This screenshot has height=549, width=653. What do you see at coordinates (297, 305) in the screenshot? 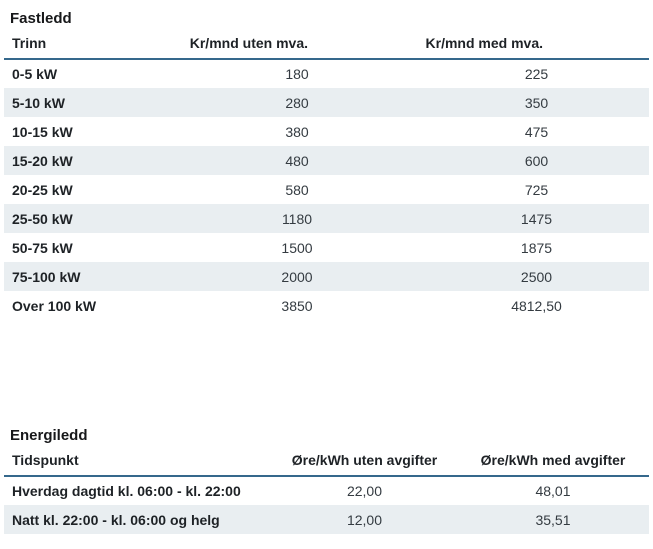
I see `price-ex-vat-cell: 3850` at bounding box center [297, 305].